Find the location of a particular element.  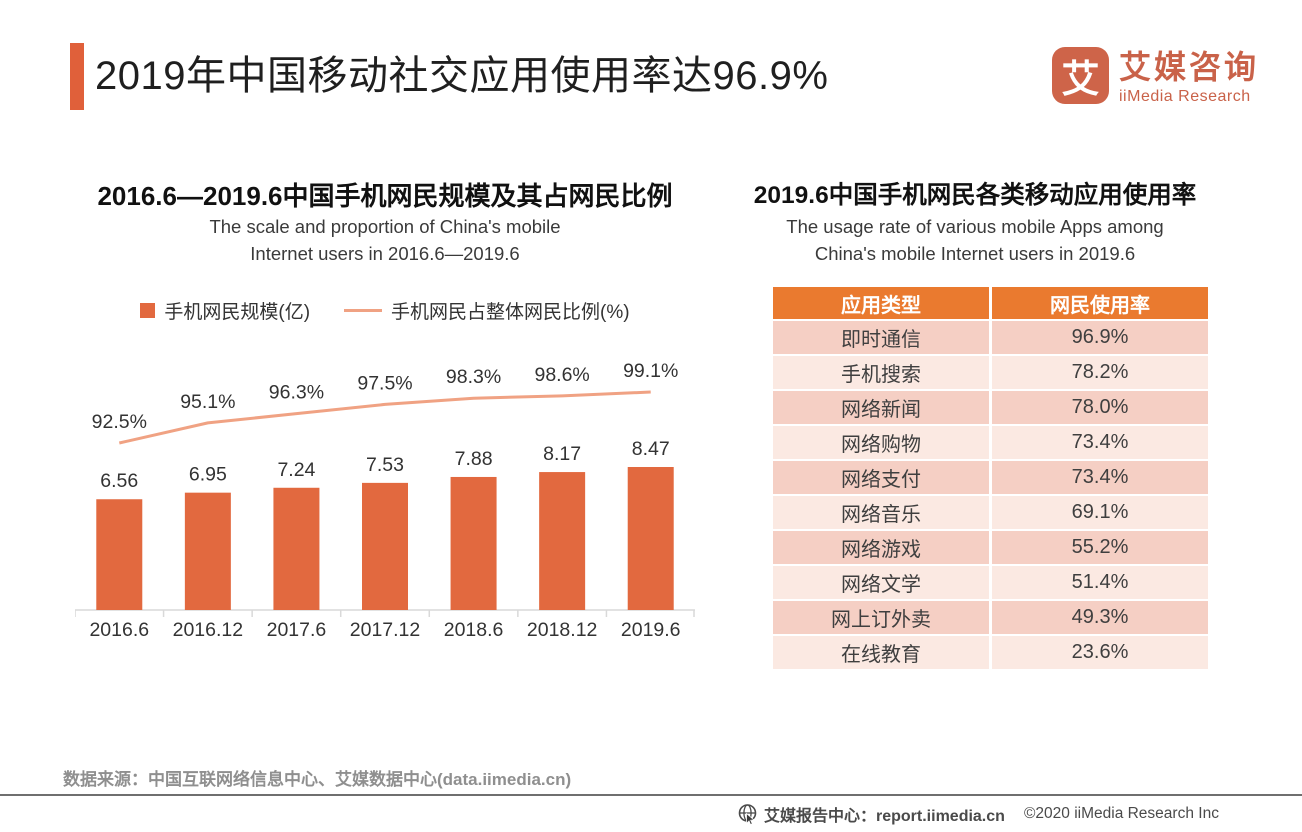

left-chart-subtitle-line2: Internet users in 2016.6—2019.6 is located at coordinates (385, 253).